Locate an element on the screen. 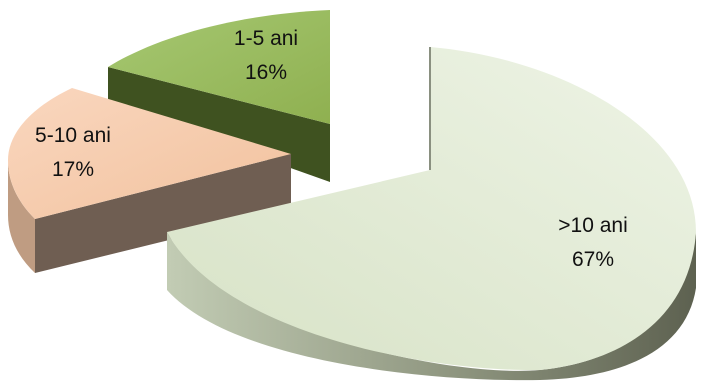  label-5-10-ani-name: 5-10 ani is located at coordinates (73, 135).